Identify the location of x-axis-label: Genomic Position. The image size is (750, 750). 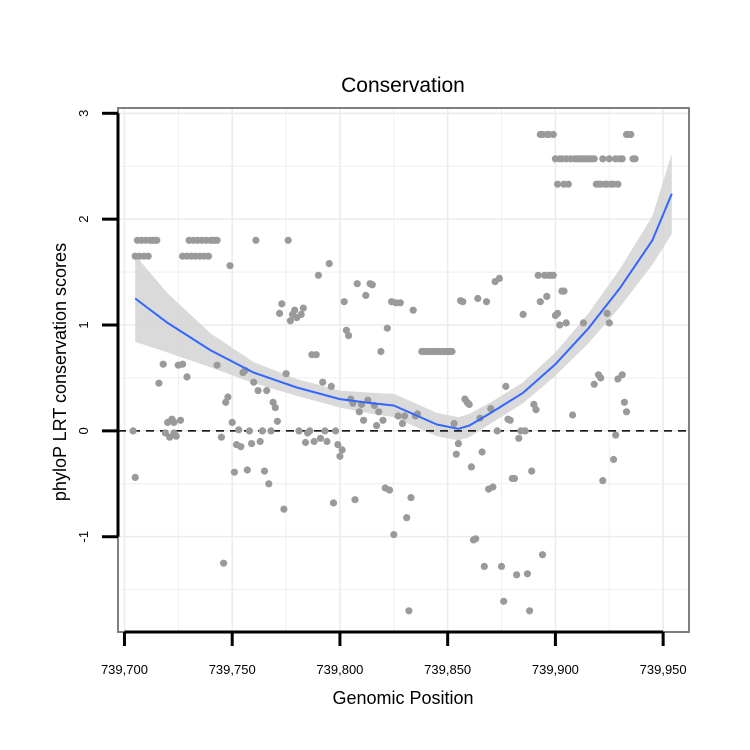
(402, 698).